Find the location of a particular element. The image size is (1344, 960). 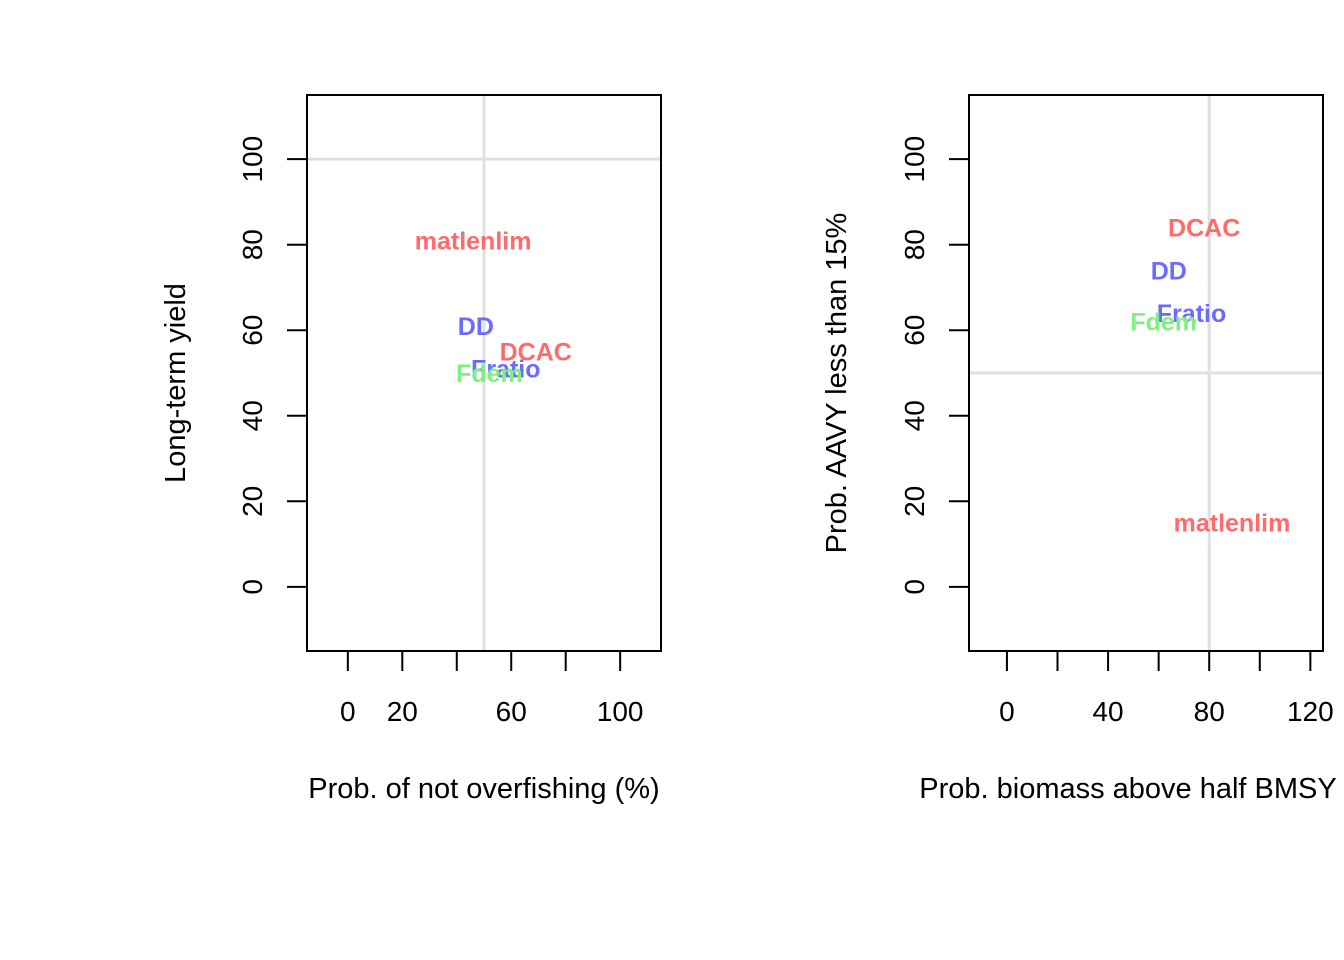

x-axis-label: Prob. of not overfishing (%) is located at coordinates (483, 789).